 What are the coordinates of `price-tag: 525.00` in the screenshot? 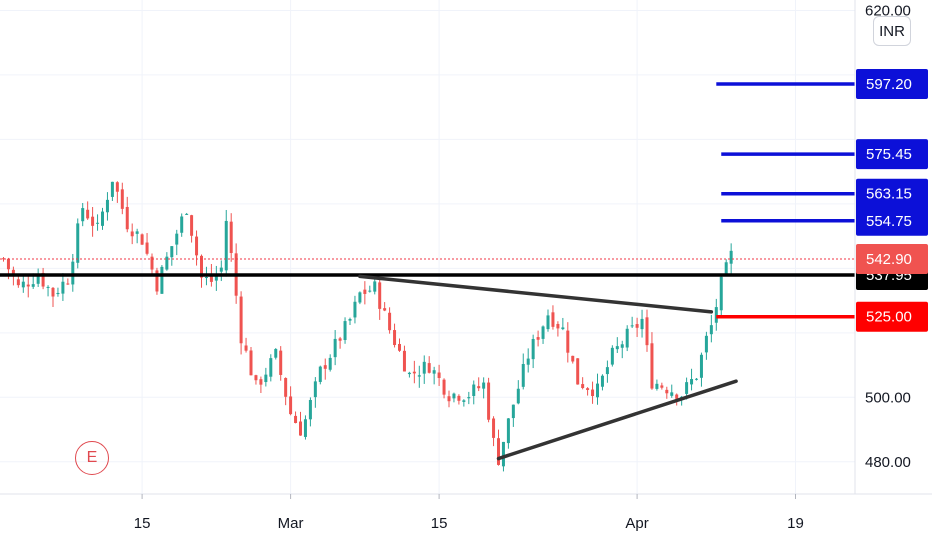 It's located at (892, 316).